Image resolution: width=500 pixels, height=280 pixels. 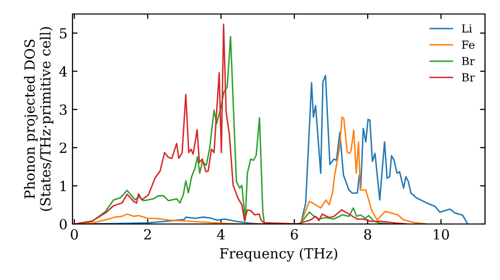 What do you see at coordinates (468, 44) in the screenshot?
I see `legend-label: Fe` at bounding box center [468, 44].